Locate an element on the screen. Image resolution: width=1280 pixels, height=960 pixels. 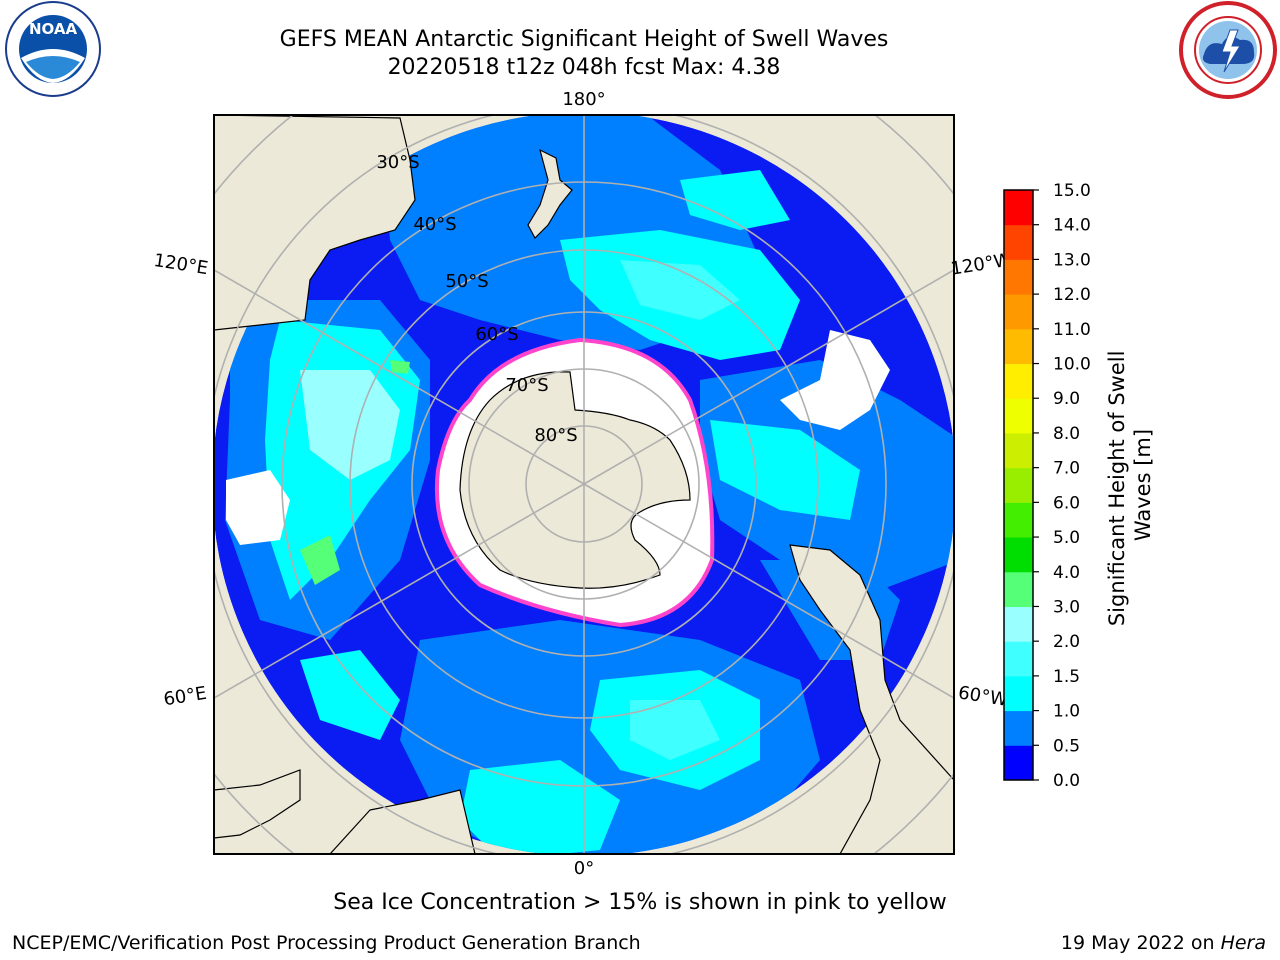
colorbar-tick-label: 15.0 is located at coordinates (1072, 191).